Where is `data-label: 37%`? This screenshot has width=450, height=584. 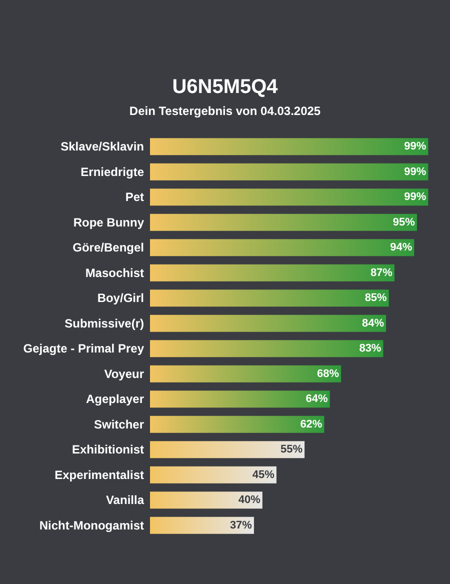 data-label: 37% is located at coordinates (241, 525).